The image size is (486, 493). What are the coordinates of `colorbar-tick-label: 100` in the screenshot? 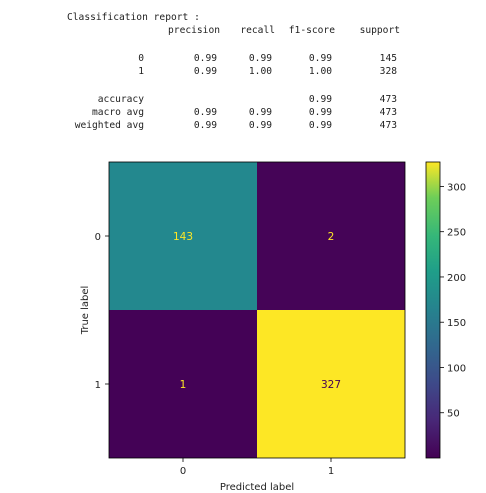 It's located at (456, 368).